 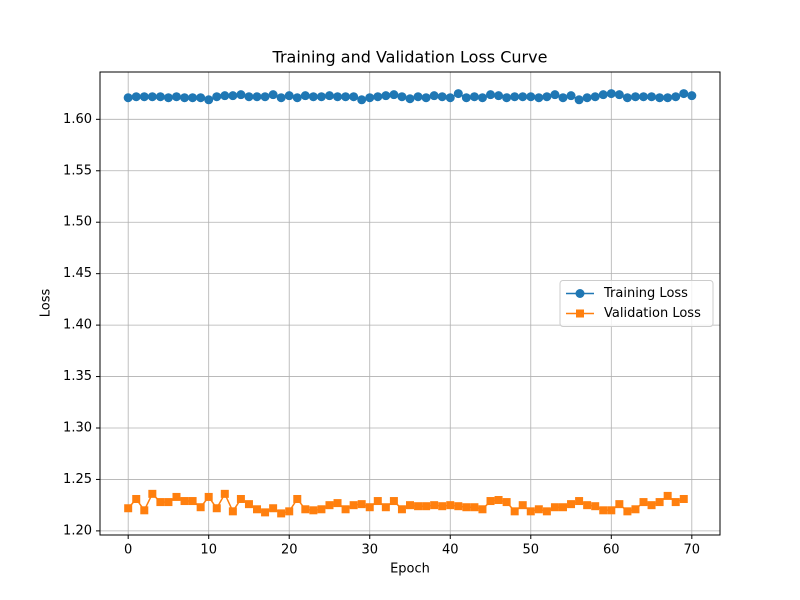 What do you see at coordinates (289, 550) in the screenshot?
I see `x-tick-label: 20` at bounding box center [289, 550].